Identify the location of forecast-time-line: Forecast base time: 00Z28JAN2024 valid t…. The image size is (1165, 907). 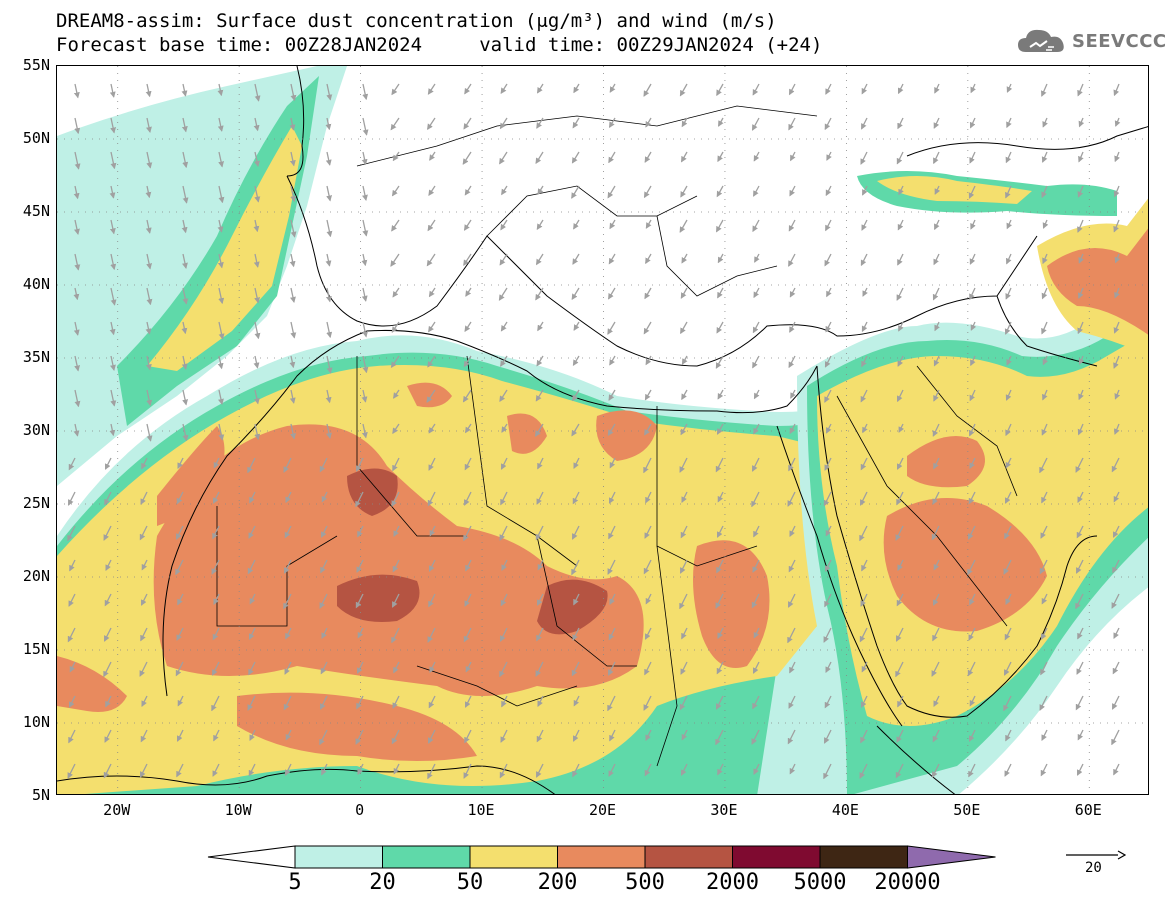
(439, 45).